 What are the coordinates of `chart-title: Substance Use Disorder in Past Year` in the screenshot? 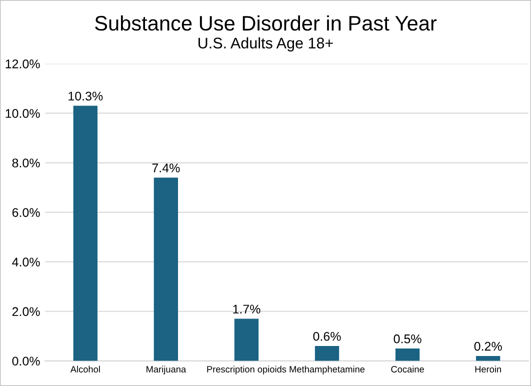 It's located at (266, 23).